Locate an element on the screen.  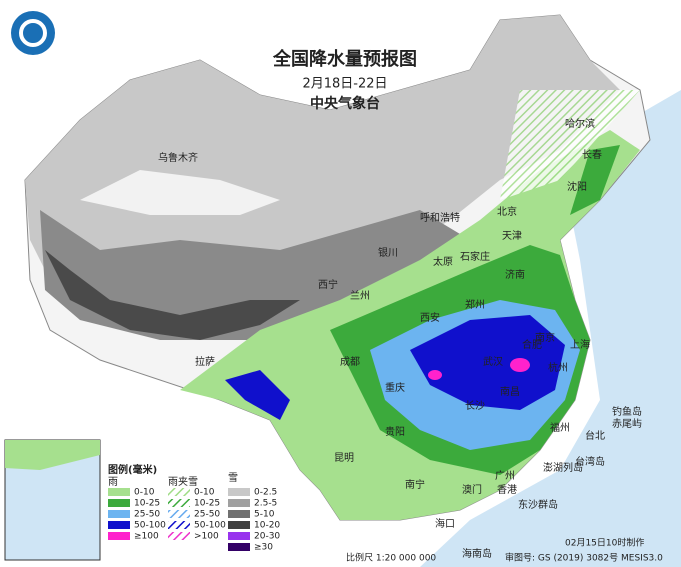
city-label: 西宁 is located at coordinates (328, 284).